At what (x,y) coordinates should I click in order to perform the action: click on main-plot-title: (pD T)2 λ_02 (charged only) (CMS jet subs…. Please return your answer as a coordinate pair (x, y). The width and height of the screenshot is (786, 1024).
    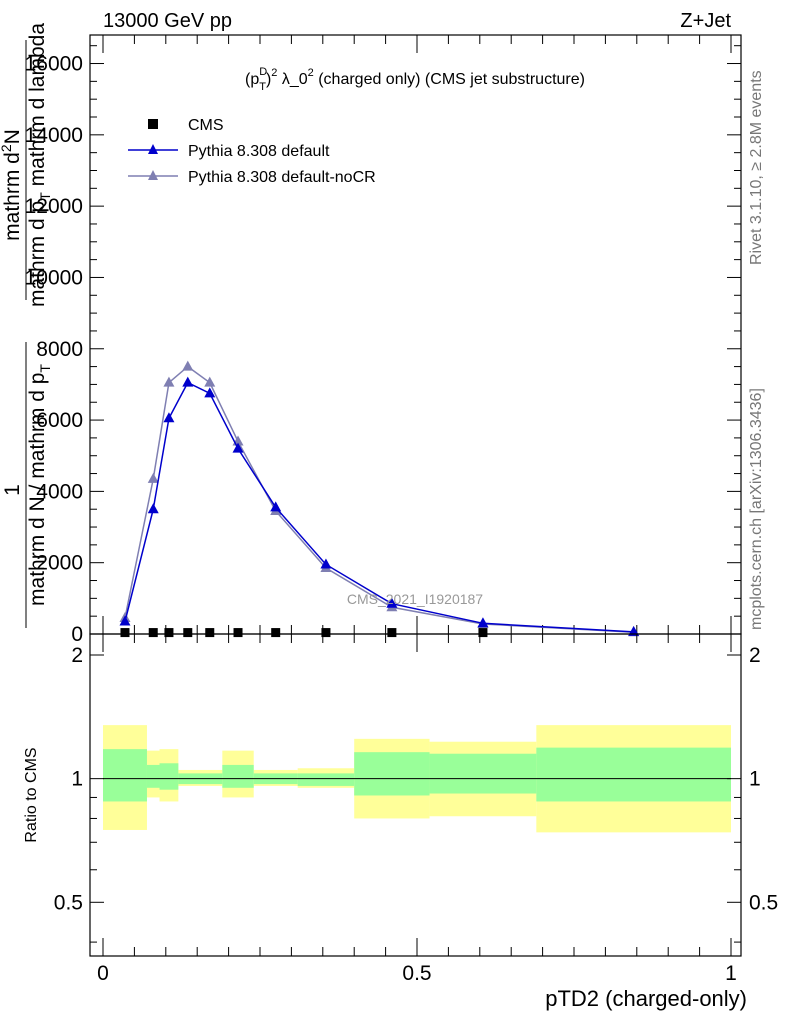
    Looking at the image, I should click on (415, 79).